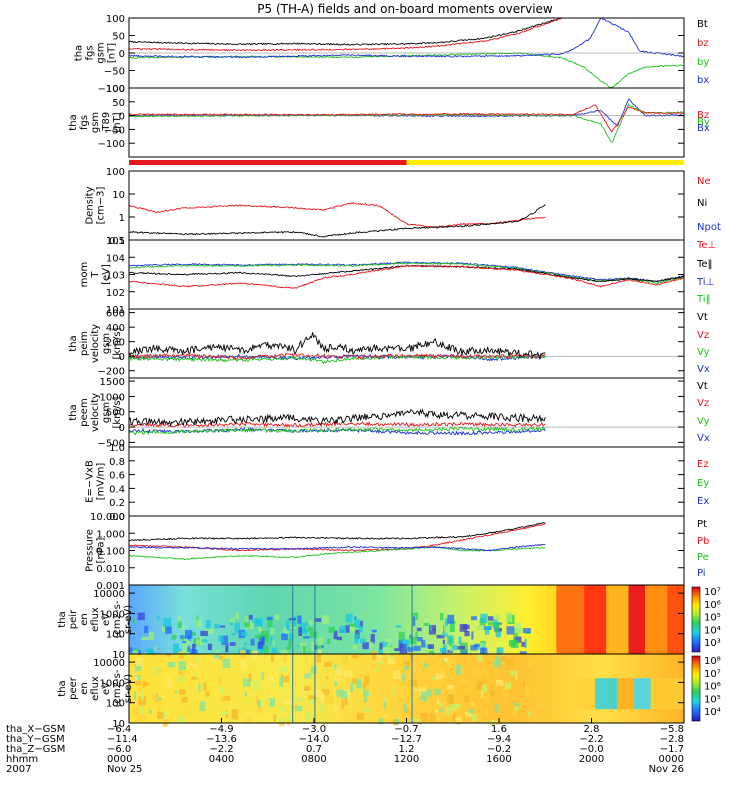 The image size is (750, 800). I want to click on legend-efield-1: Ey, so click(703, 483).